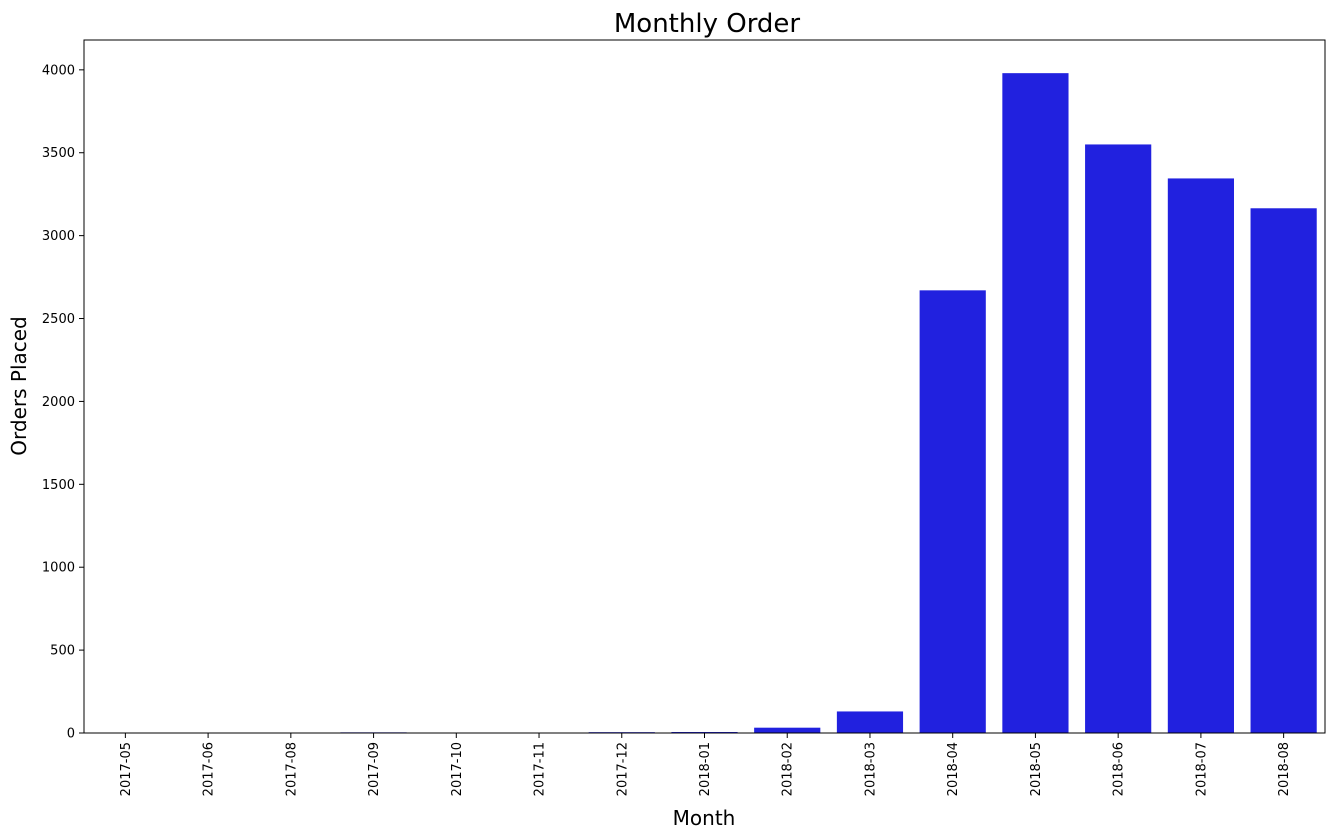 This screenshot has height=839, width=1333. What do you see at coordinates (58, 70) in the screenshot?
I see `y-tick-label: 4000` at bounding box center [58, 70].